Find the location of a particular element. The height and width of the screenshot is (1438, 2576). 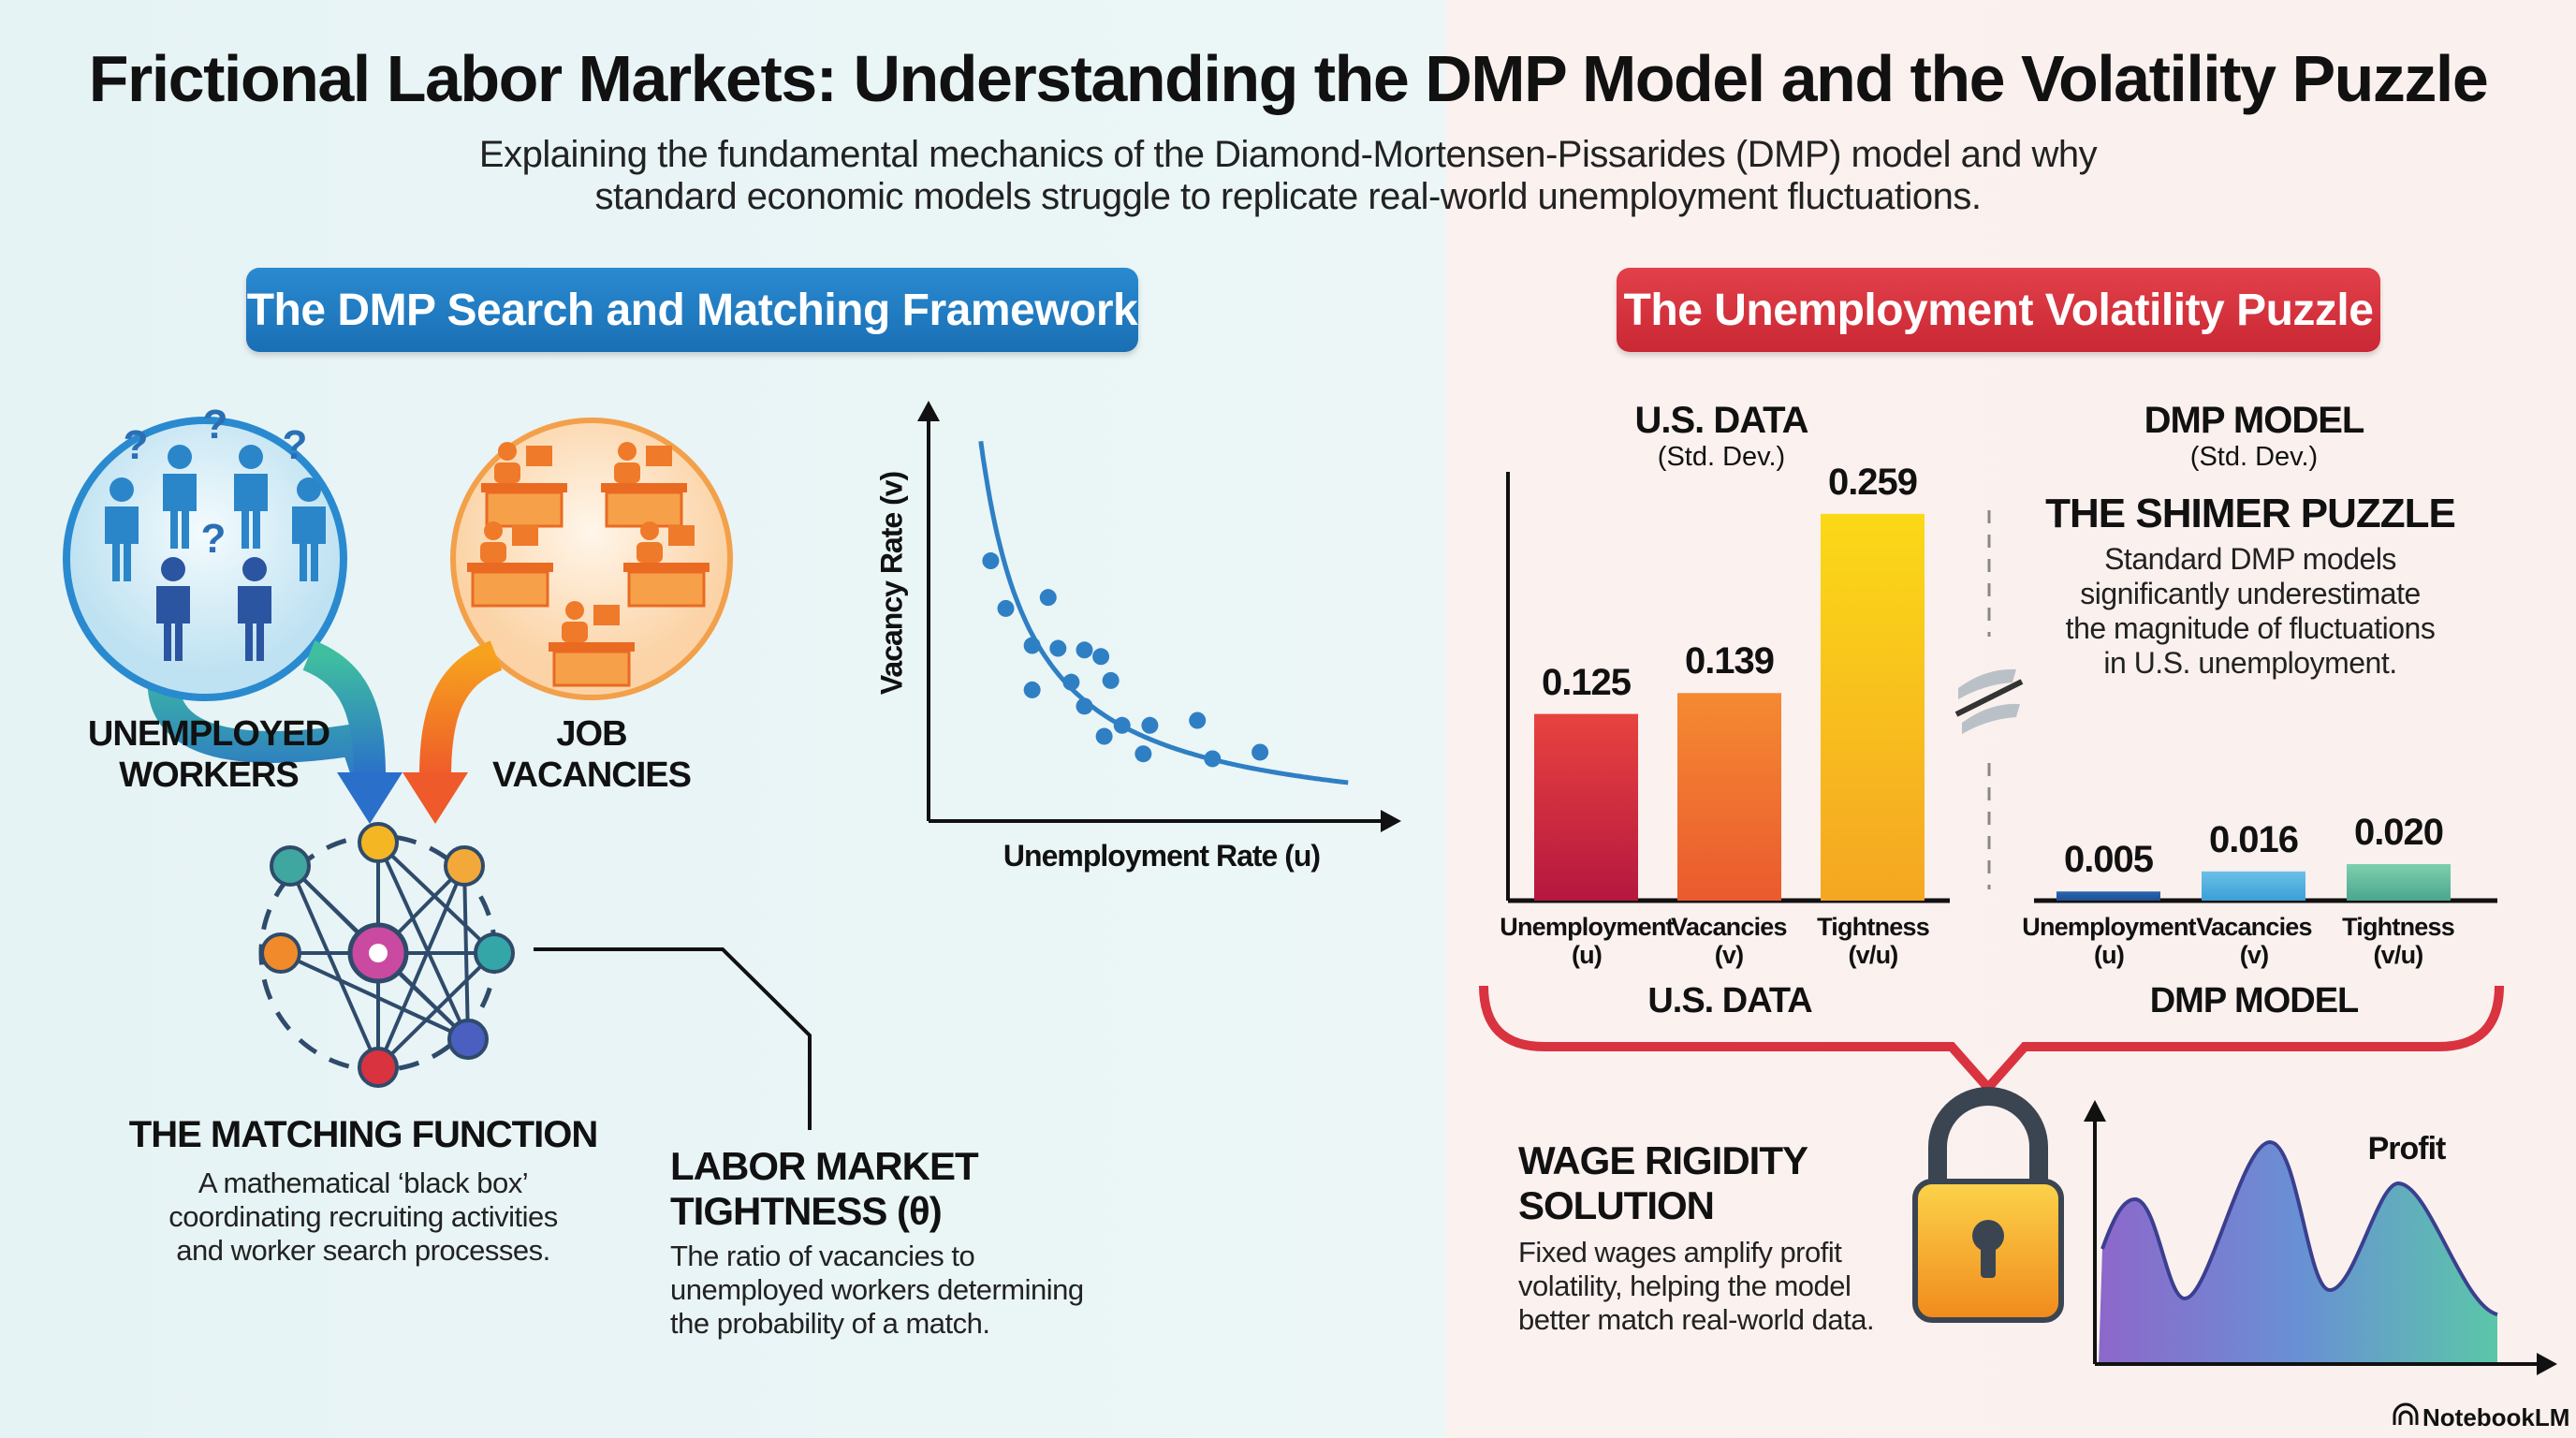

scatter-y-axis-label: Vacancy Rate (v) is located at coordinates (891, 583).